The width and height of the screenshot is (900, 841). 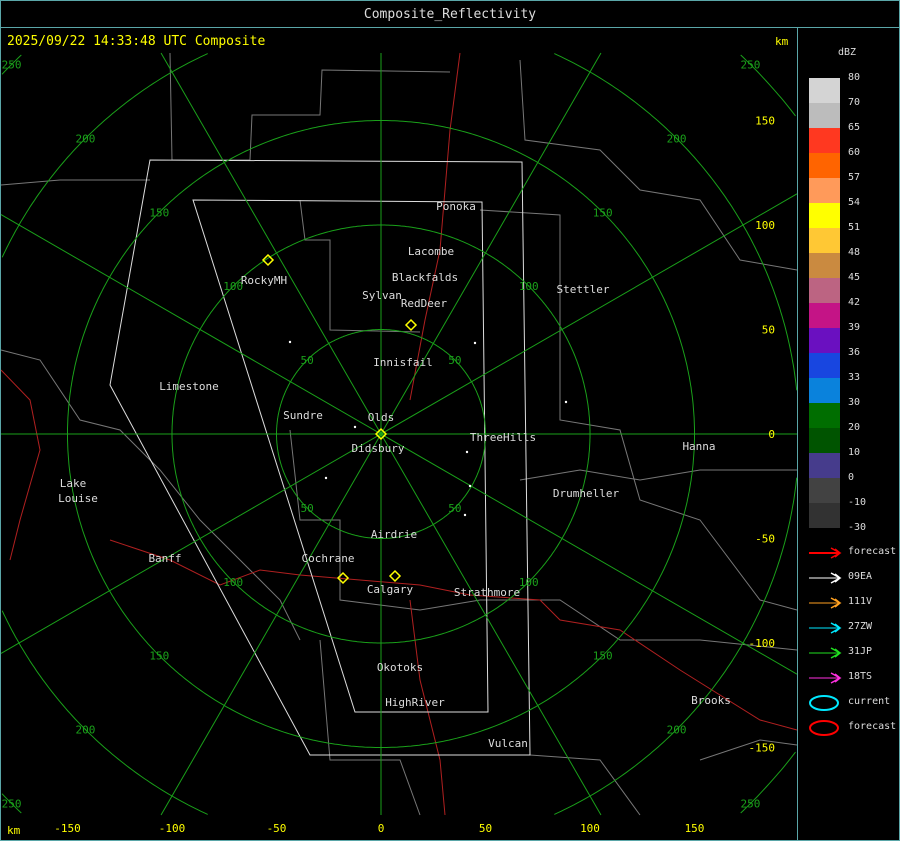 What do you see at coordinates (400, 667) in the screenshot?
I see `city-label: Okotoks` at bounding box center [400, 667].